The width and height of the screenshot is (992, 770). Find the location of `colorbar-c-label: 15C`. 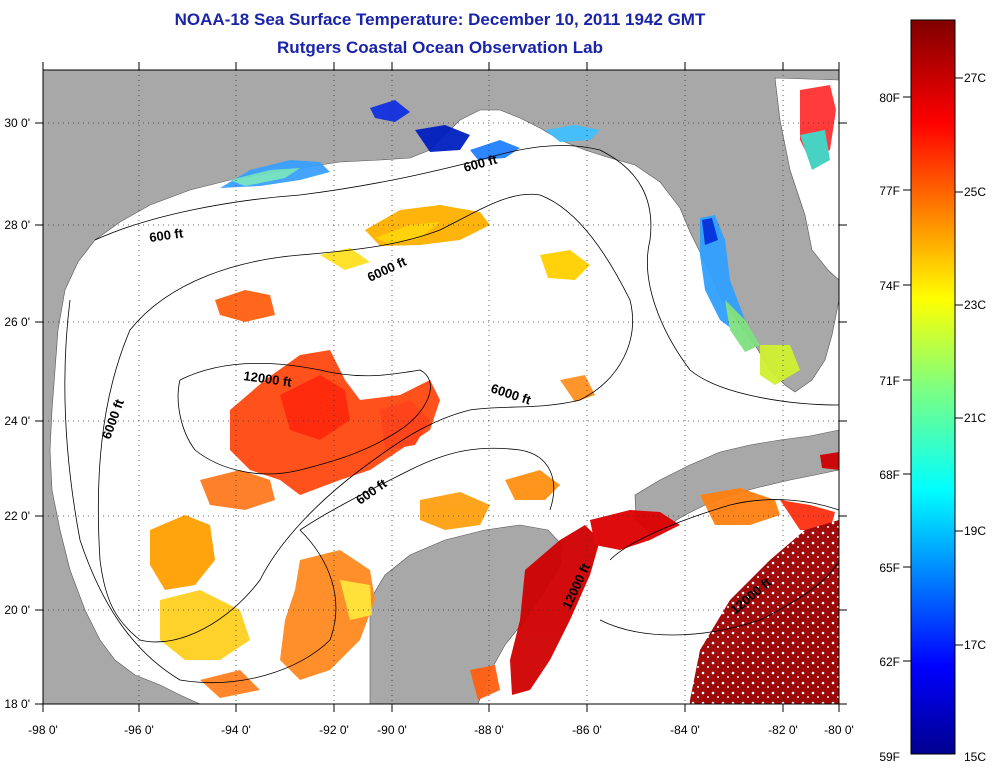

colorbar-c-label: 15C is located at coordinates (975, 757).